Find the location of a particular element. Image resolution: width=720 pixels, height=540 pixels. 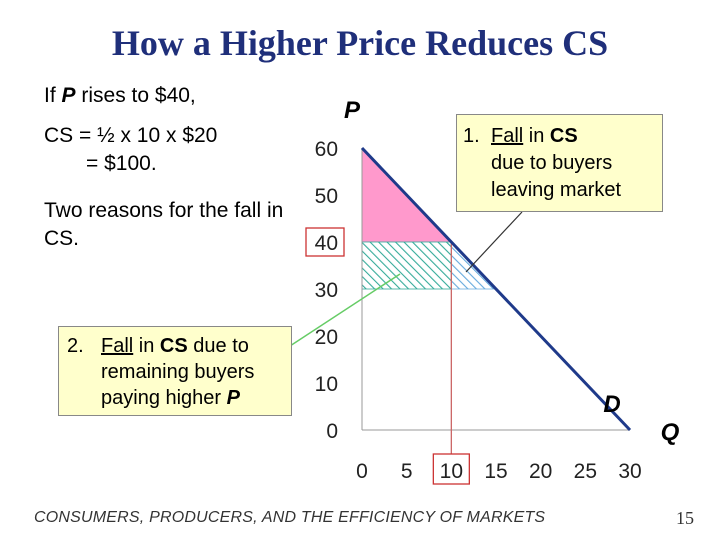

y-axis-label: P is located at coordinates (352, 110).